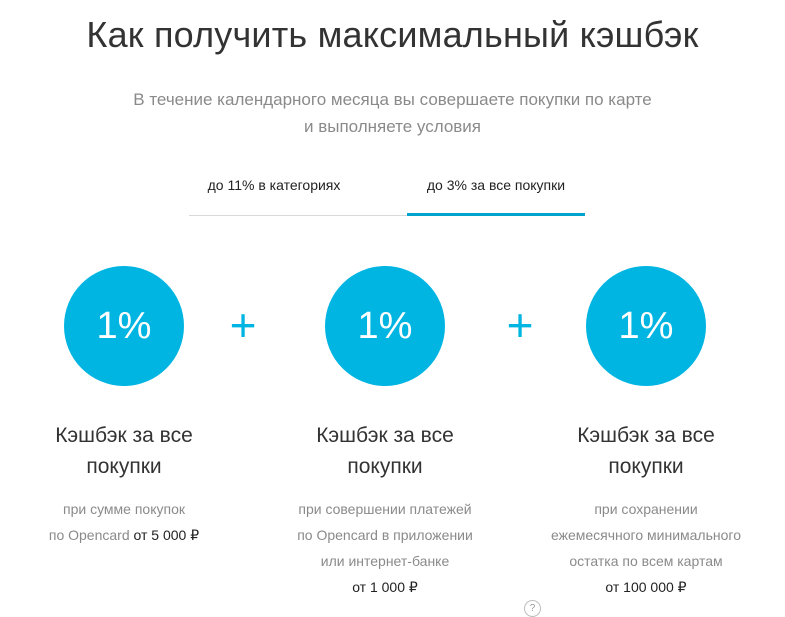  Describe the element at coordinates (646, 587) in the screenshot. I see `amount-value: от 100 000 ₽` at that location.